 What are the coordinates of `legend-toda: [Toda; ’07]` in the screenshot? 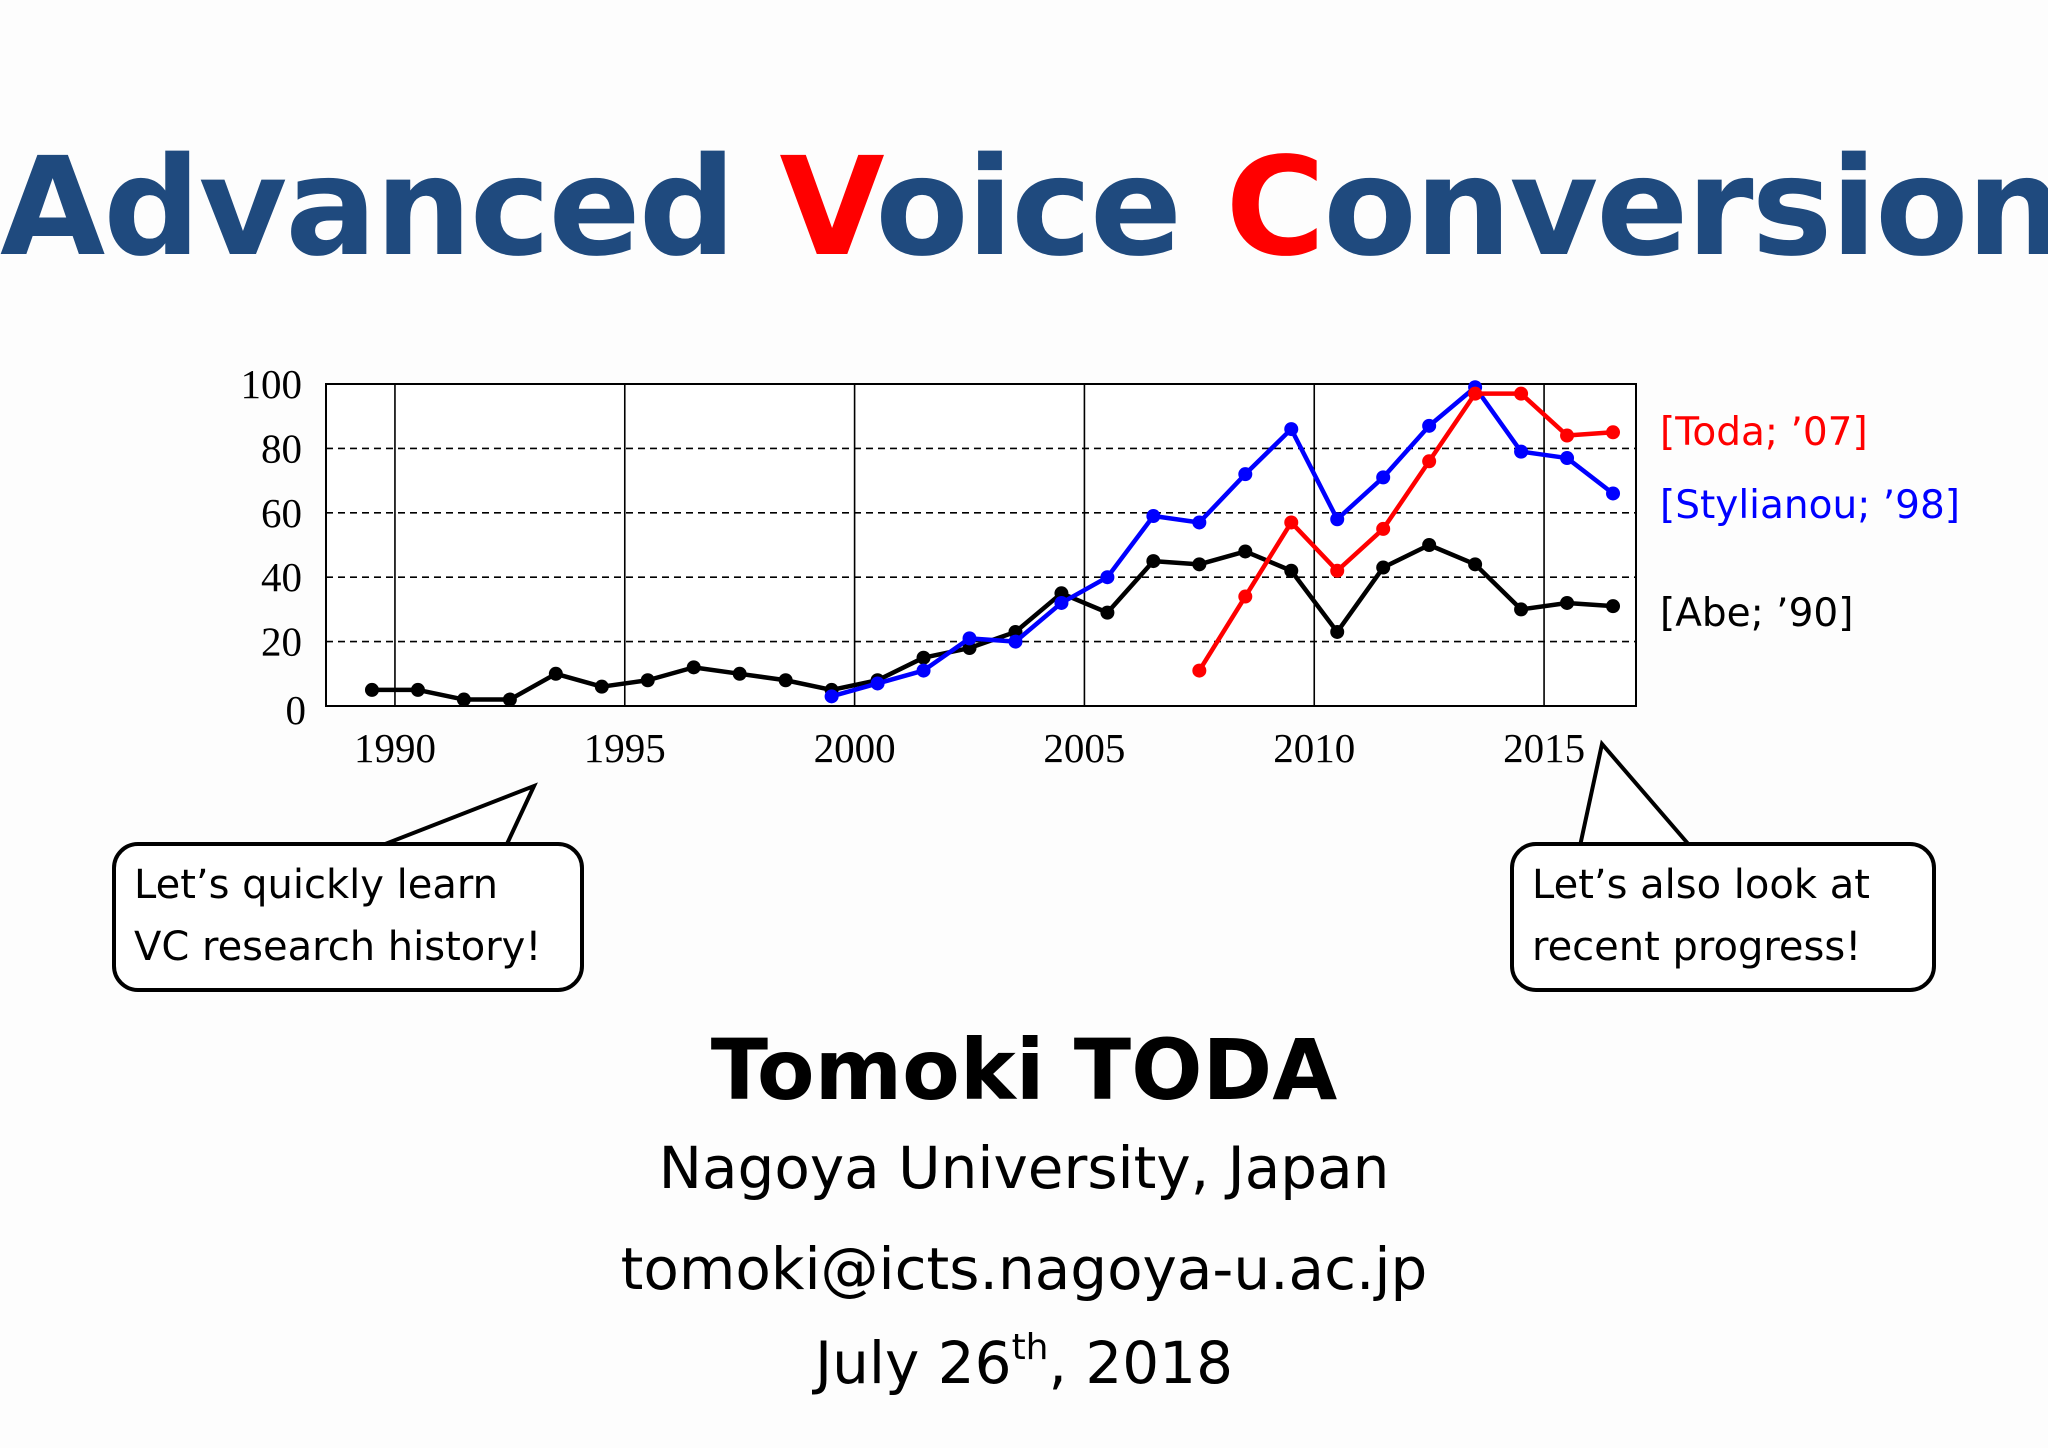 It's located at (1764, 432).